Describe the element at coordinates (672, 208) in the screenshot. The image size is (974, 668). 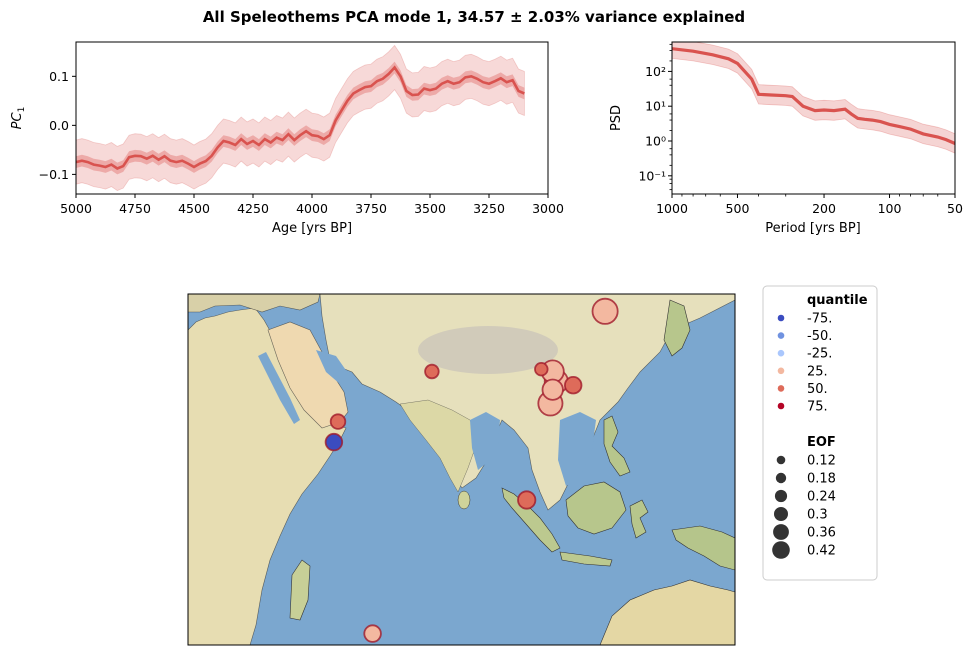
I see `psd-x-tick-label: 1000` at that location.